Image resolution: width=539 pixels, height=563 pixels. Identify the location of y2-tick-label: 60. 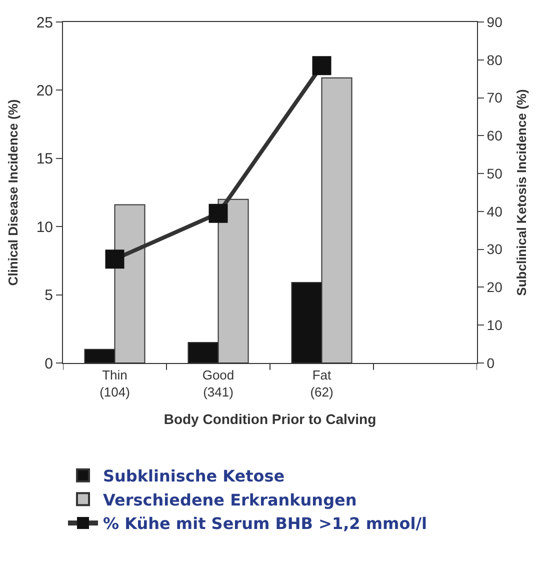
(494, 136).